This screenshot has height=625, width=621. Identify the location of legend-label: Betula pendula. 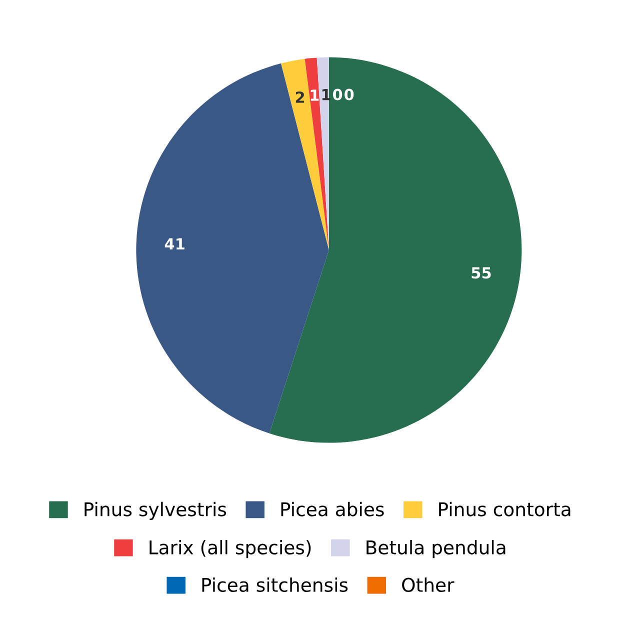
(436, 549).